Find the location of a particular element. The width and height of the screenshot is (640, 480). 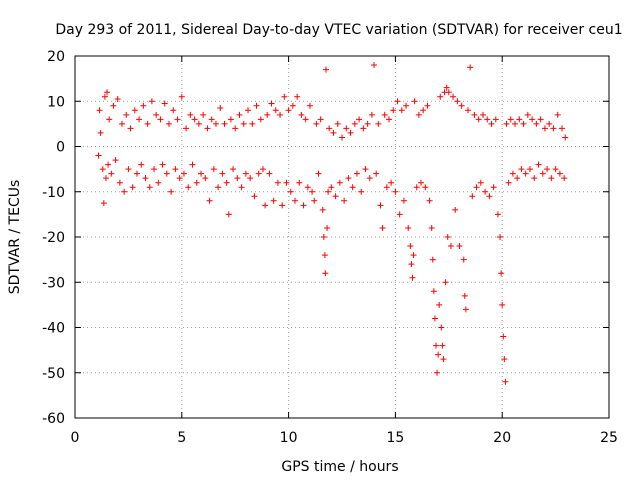

y-tick-label: 10 is located at coordinates (56, 102).